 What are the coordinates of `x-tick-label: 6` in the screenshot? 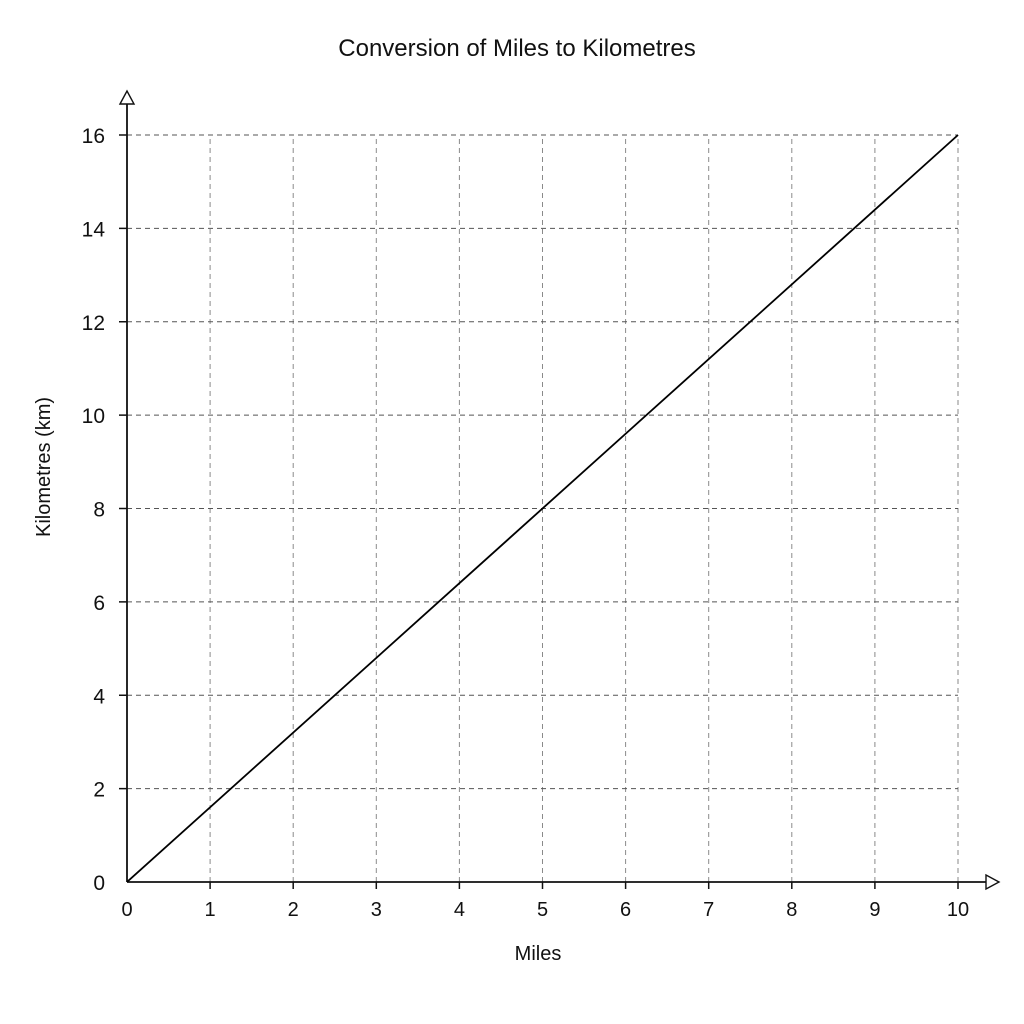 It's located at (625, 910).